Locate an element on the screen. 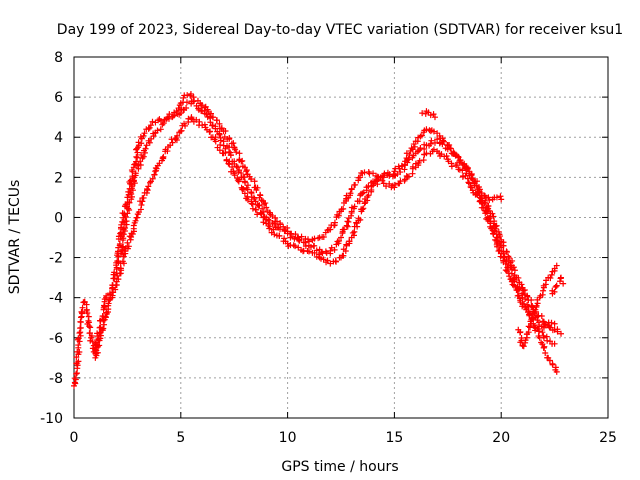 This screenshot has width=640, height=480. y-tick-label: -8 is located at coordinates (56, 379).